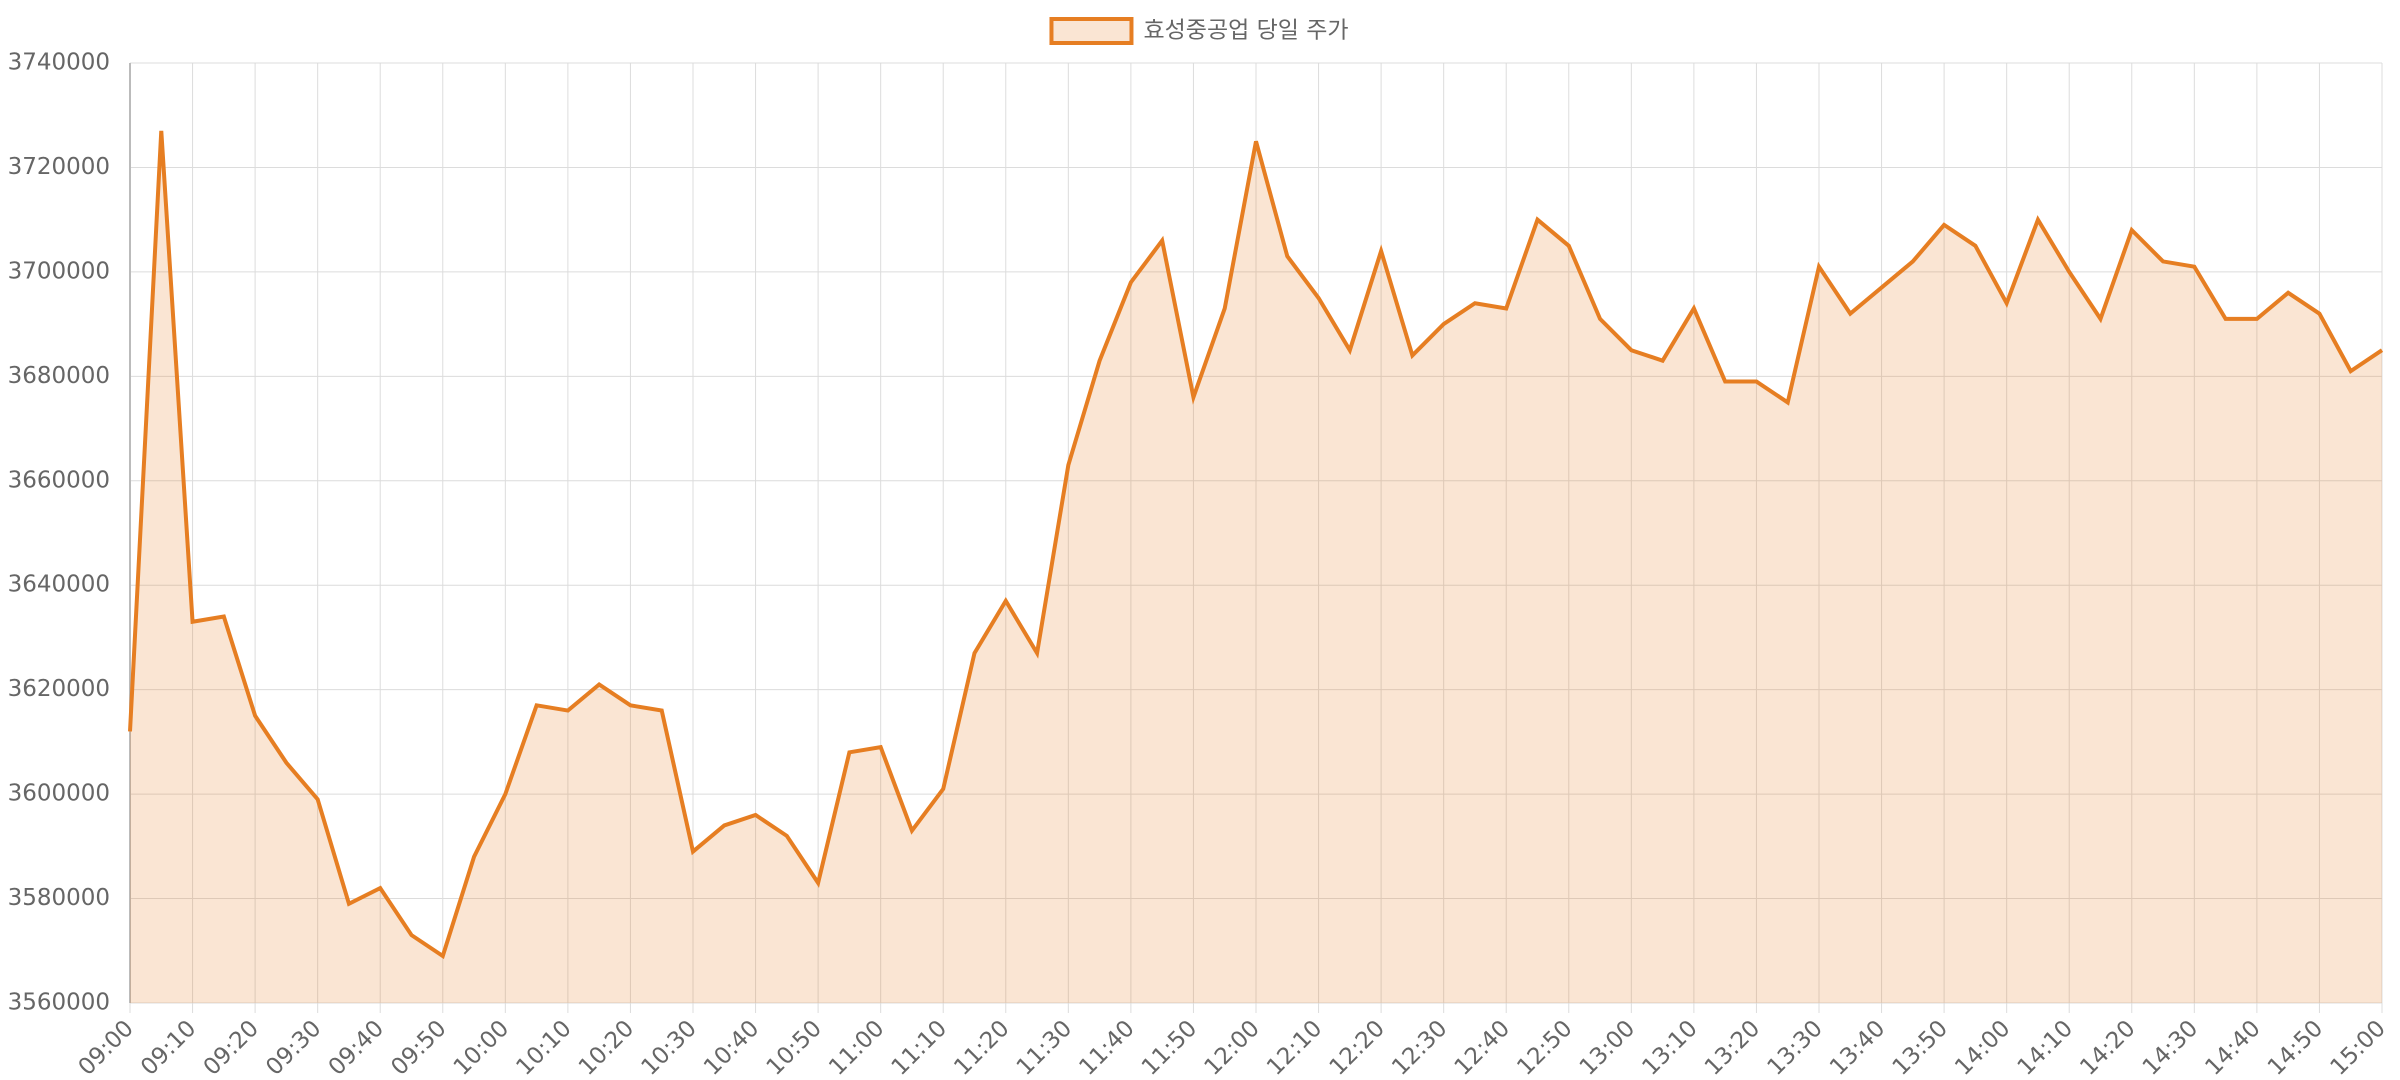 The width and height of the screenshot is (2400, 1080). What do you see at coordinates (356, 1047) in the screenshot?
I see `x-tick-label: 09:40` at bounding box center [356, 1047].